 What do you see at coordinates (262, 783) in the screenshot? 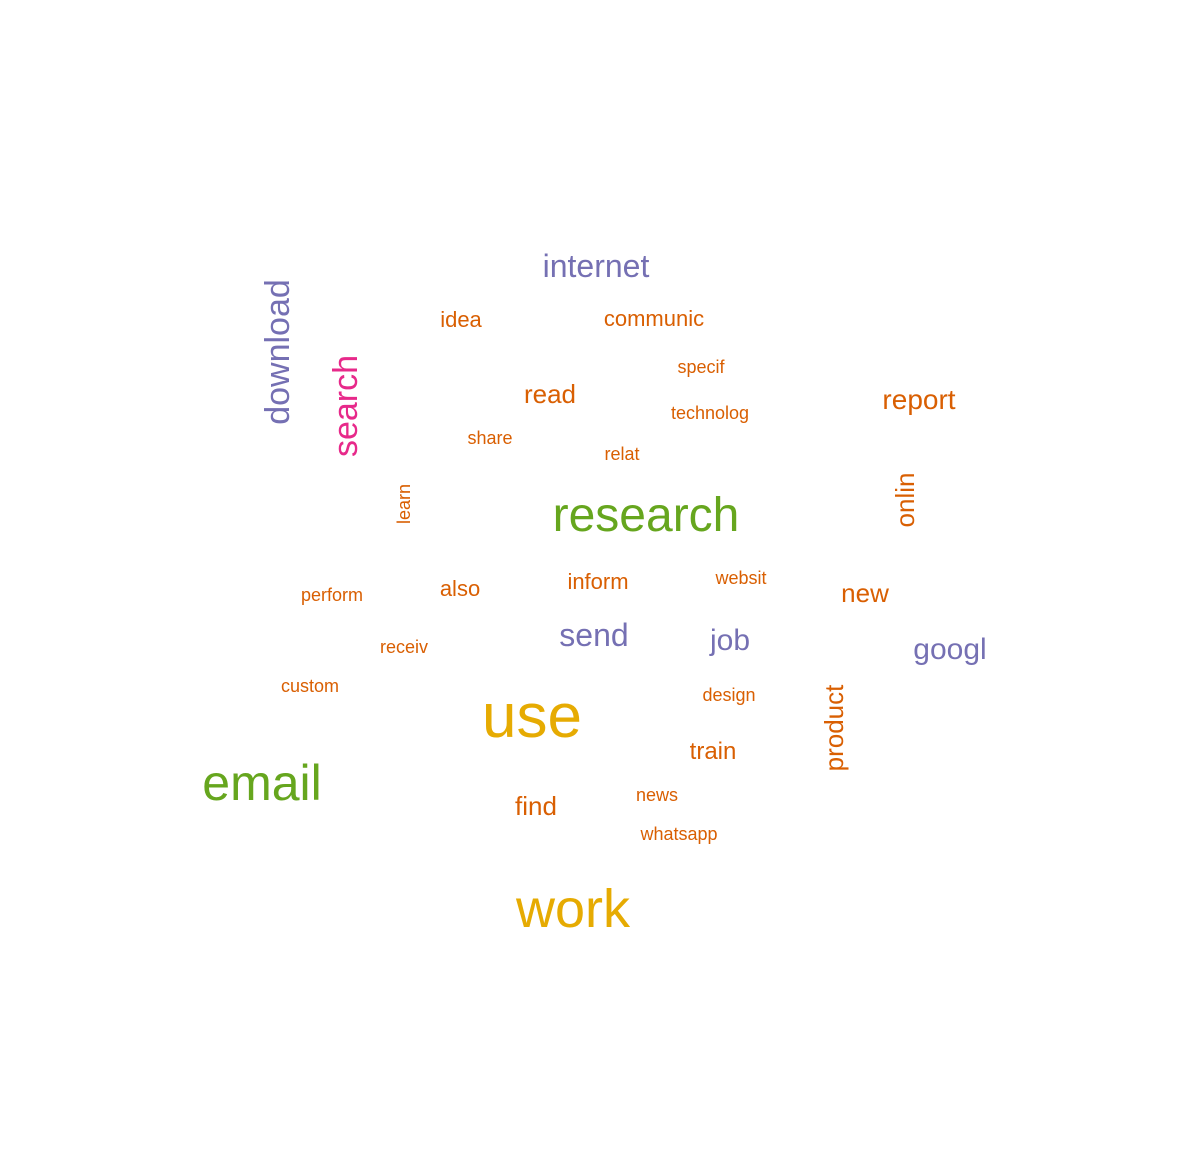
I see `word-email: email` at bounding box center [262, 783].